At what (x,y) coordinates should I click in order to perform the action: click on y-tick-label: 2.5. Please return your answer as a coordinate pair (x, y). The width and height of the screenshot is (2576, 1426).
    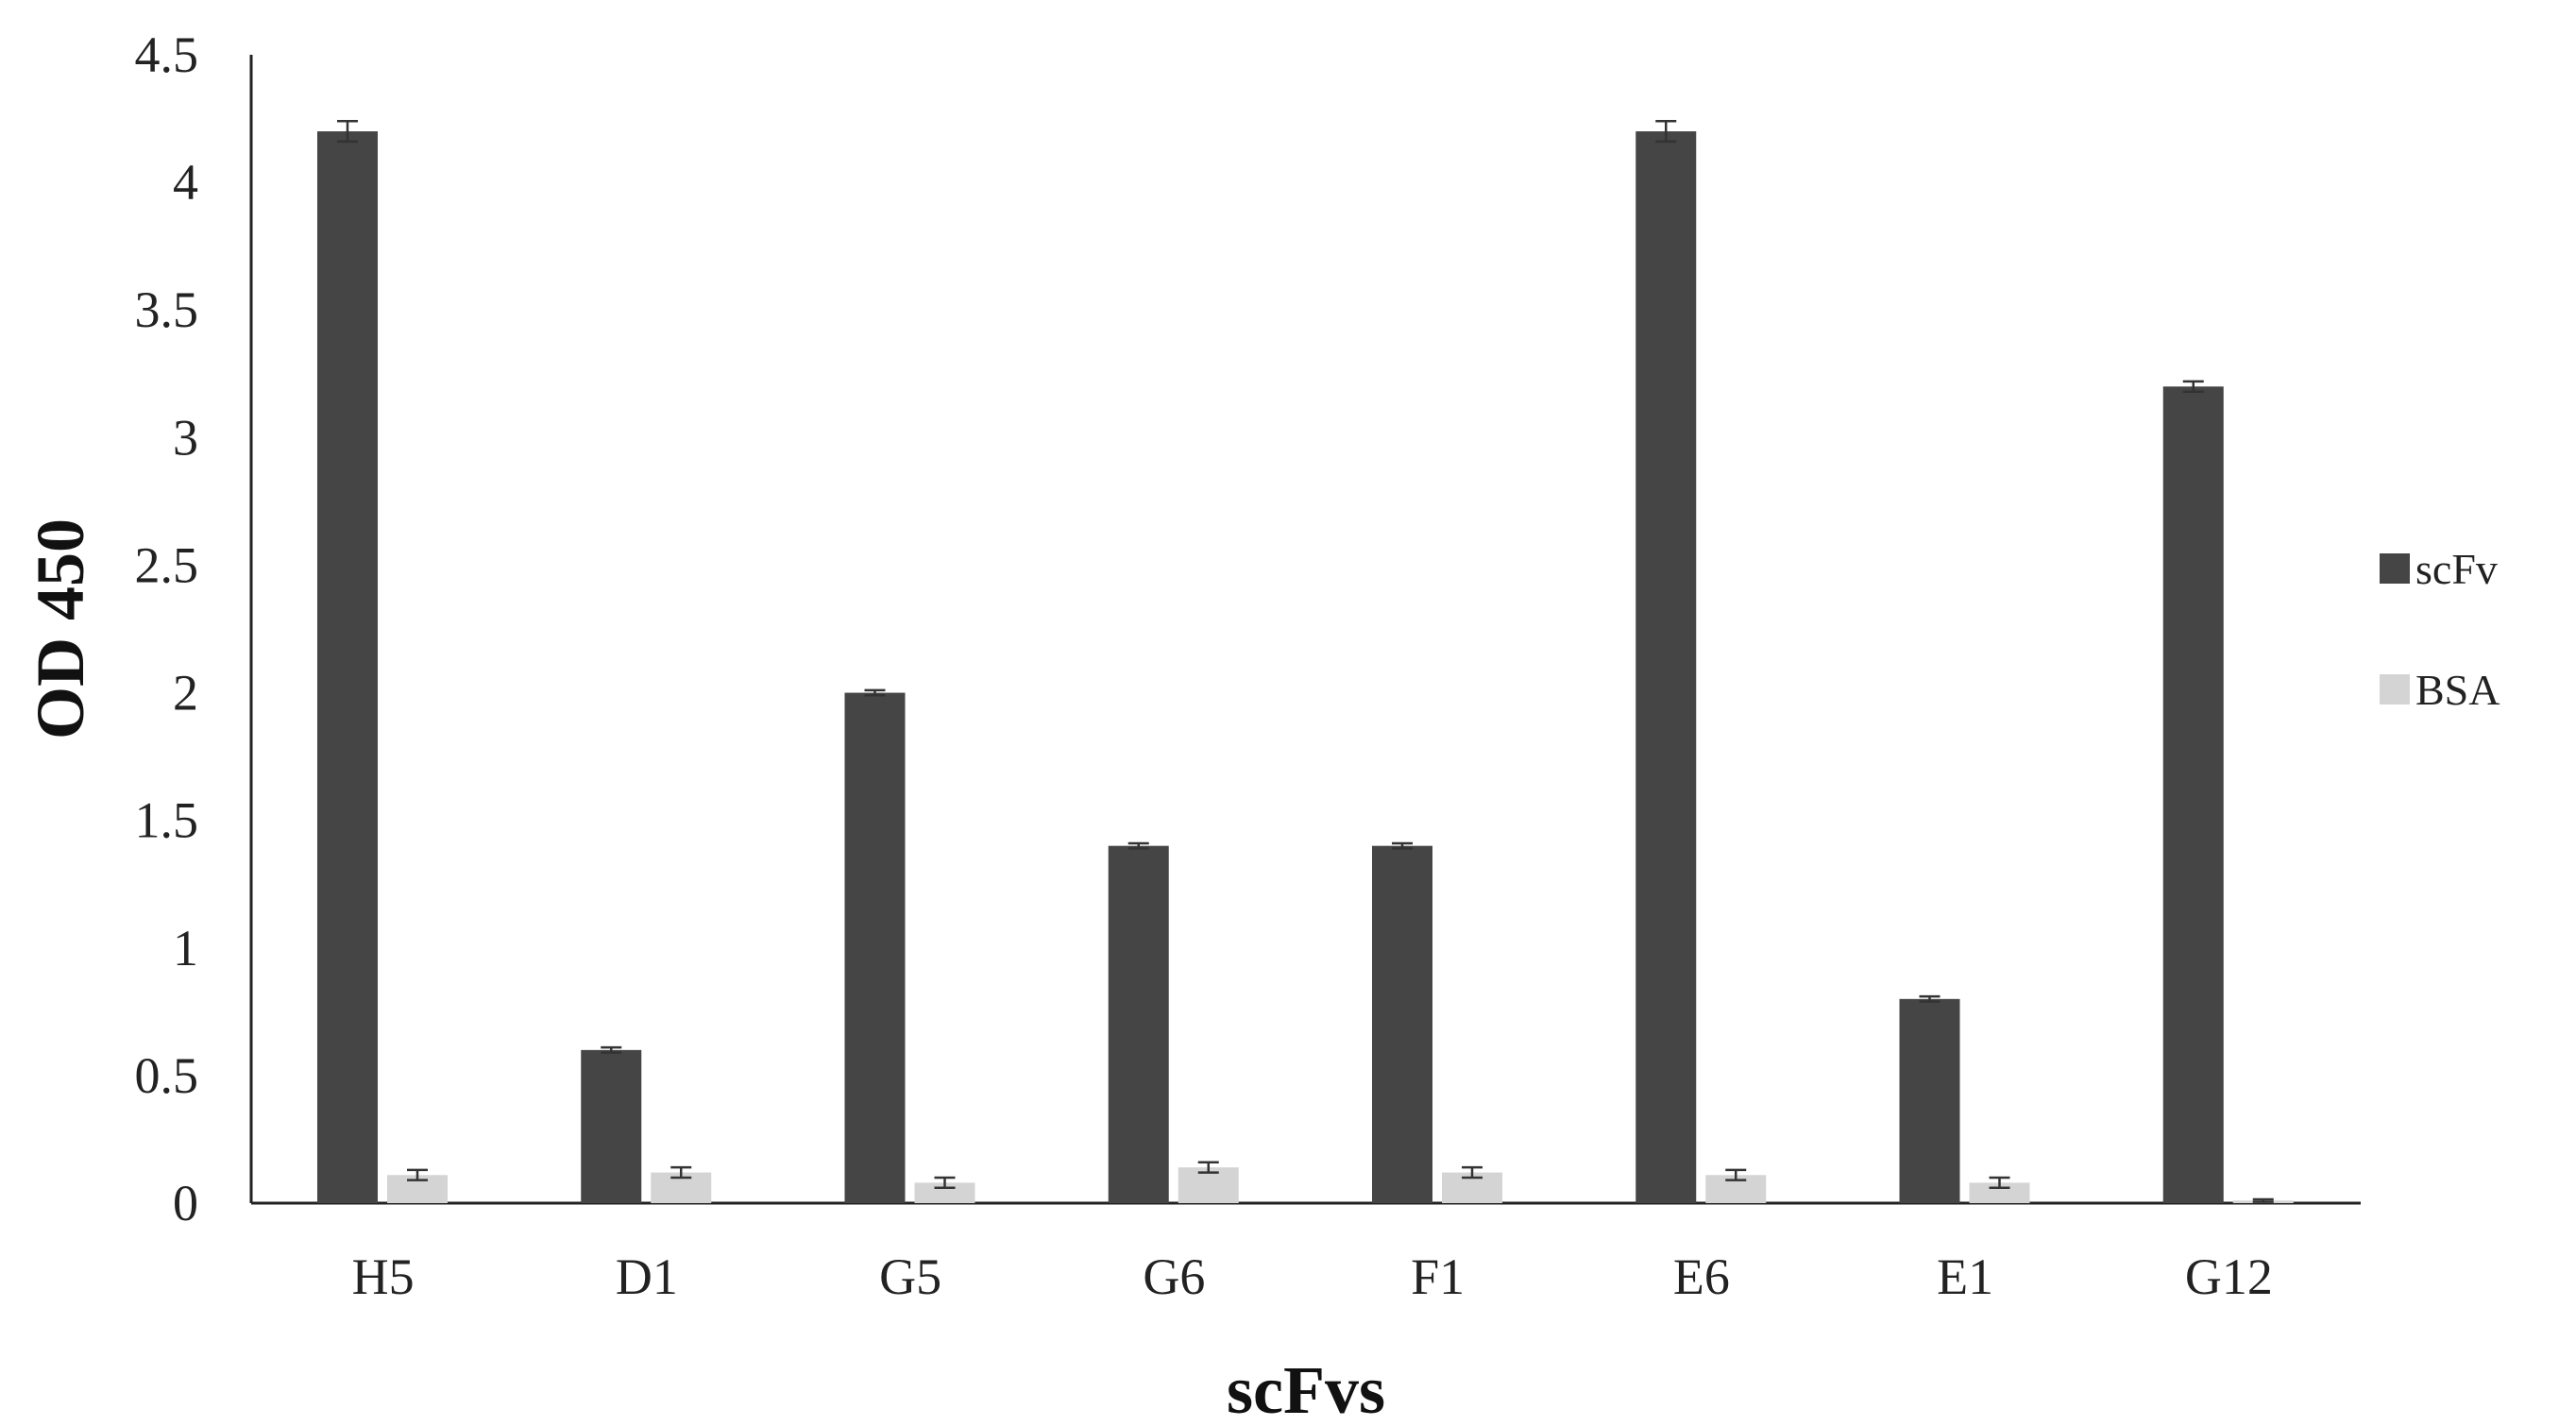
    Looking at the image, I should click on (167, 564).